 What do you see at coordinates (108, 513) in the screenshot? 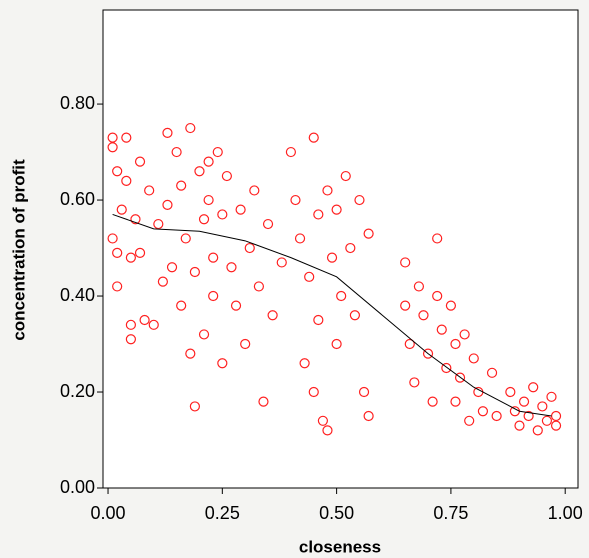
I see `x-tick-label: 0.00` at bounding box center [108, 513].